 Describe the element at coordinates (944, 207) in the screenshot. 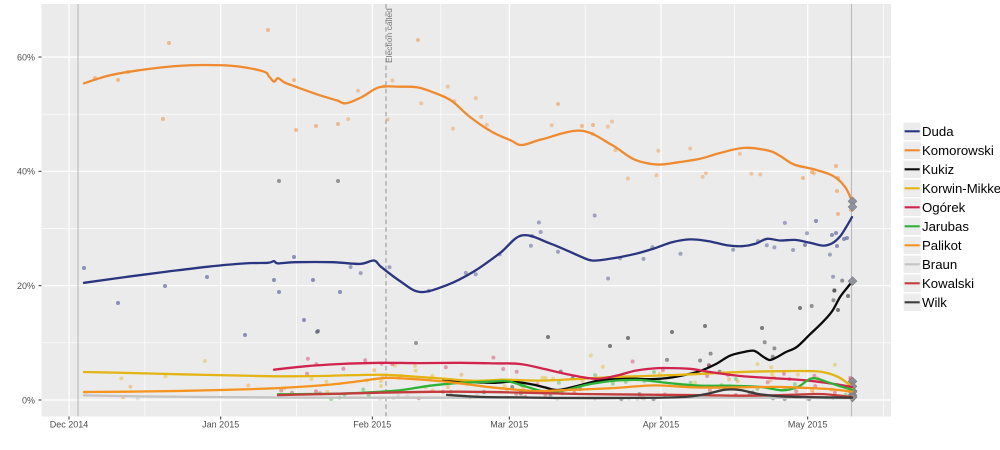

I see `svg-text: Ogórek` at that location.